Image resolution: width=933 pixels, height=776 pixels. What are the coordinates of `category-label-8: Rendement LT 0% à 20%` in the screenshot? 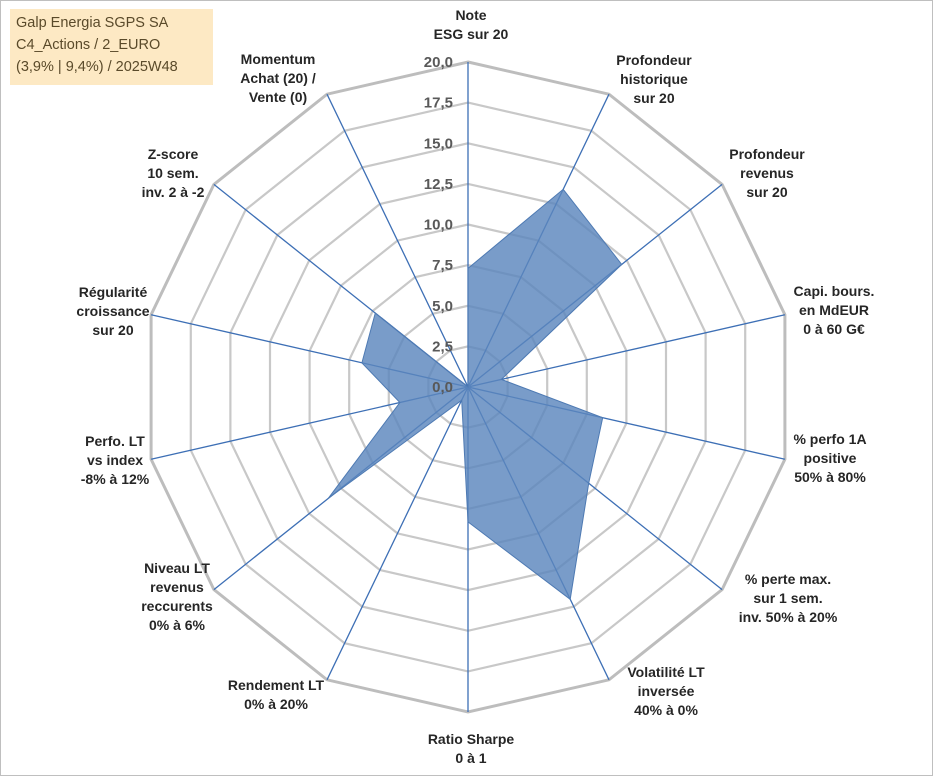 It's located at (276, 694).